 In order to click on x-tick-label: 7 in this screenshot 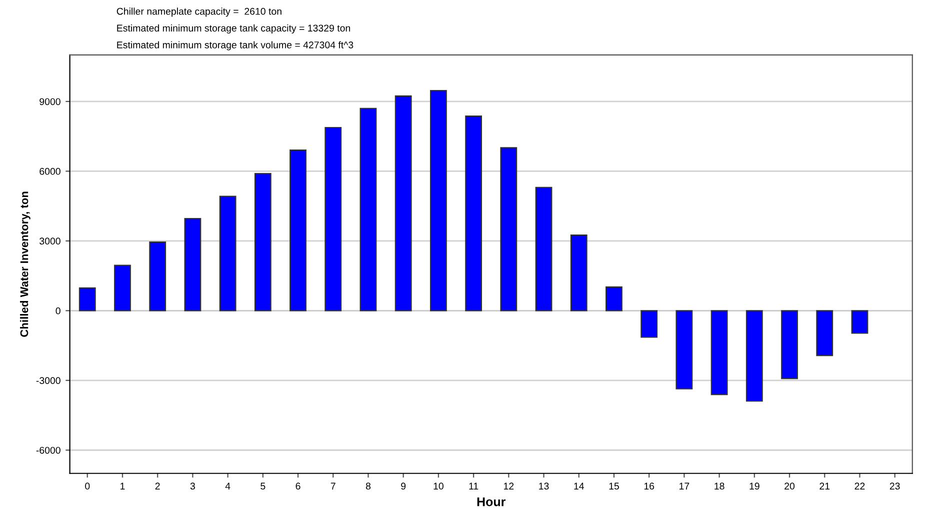, I will do `click(333, 486)`.